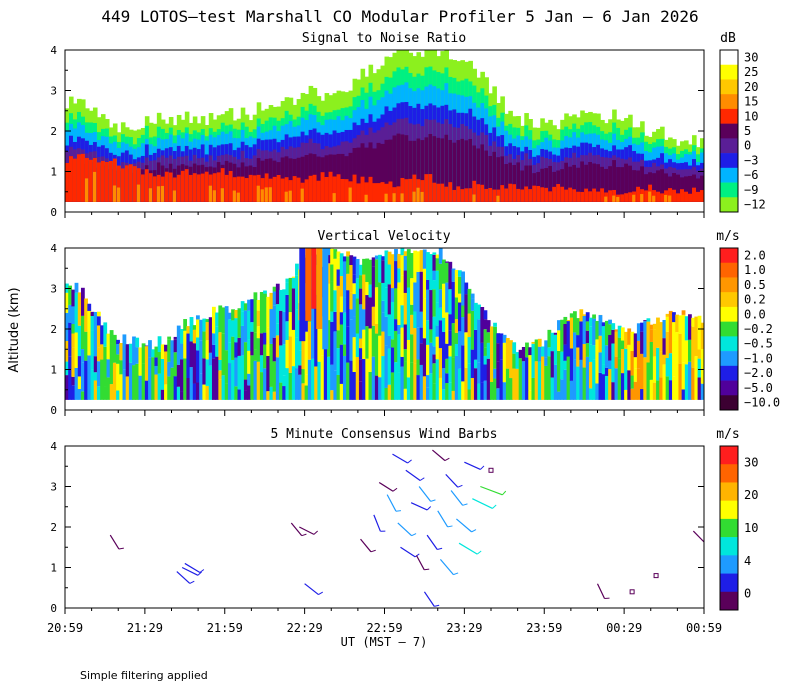 This screenshot has height=700, width=800. What do you see at coordinates (65, 628) in the screenshot?
I see `x-tick-label: 20:59` at bounding box center [65, 628].